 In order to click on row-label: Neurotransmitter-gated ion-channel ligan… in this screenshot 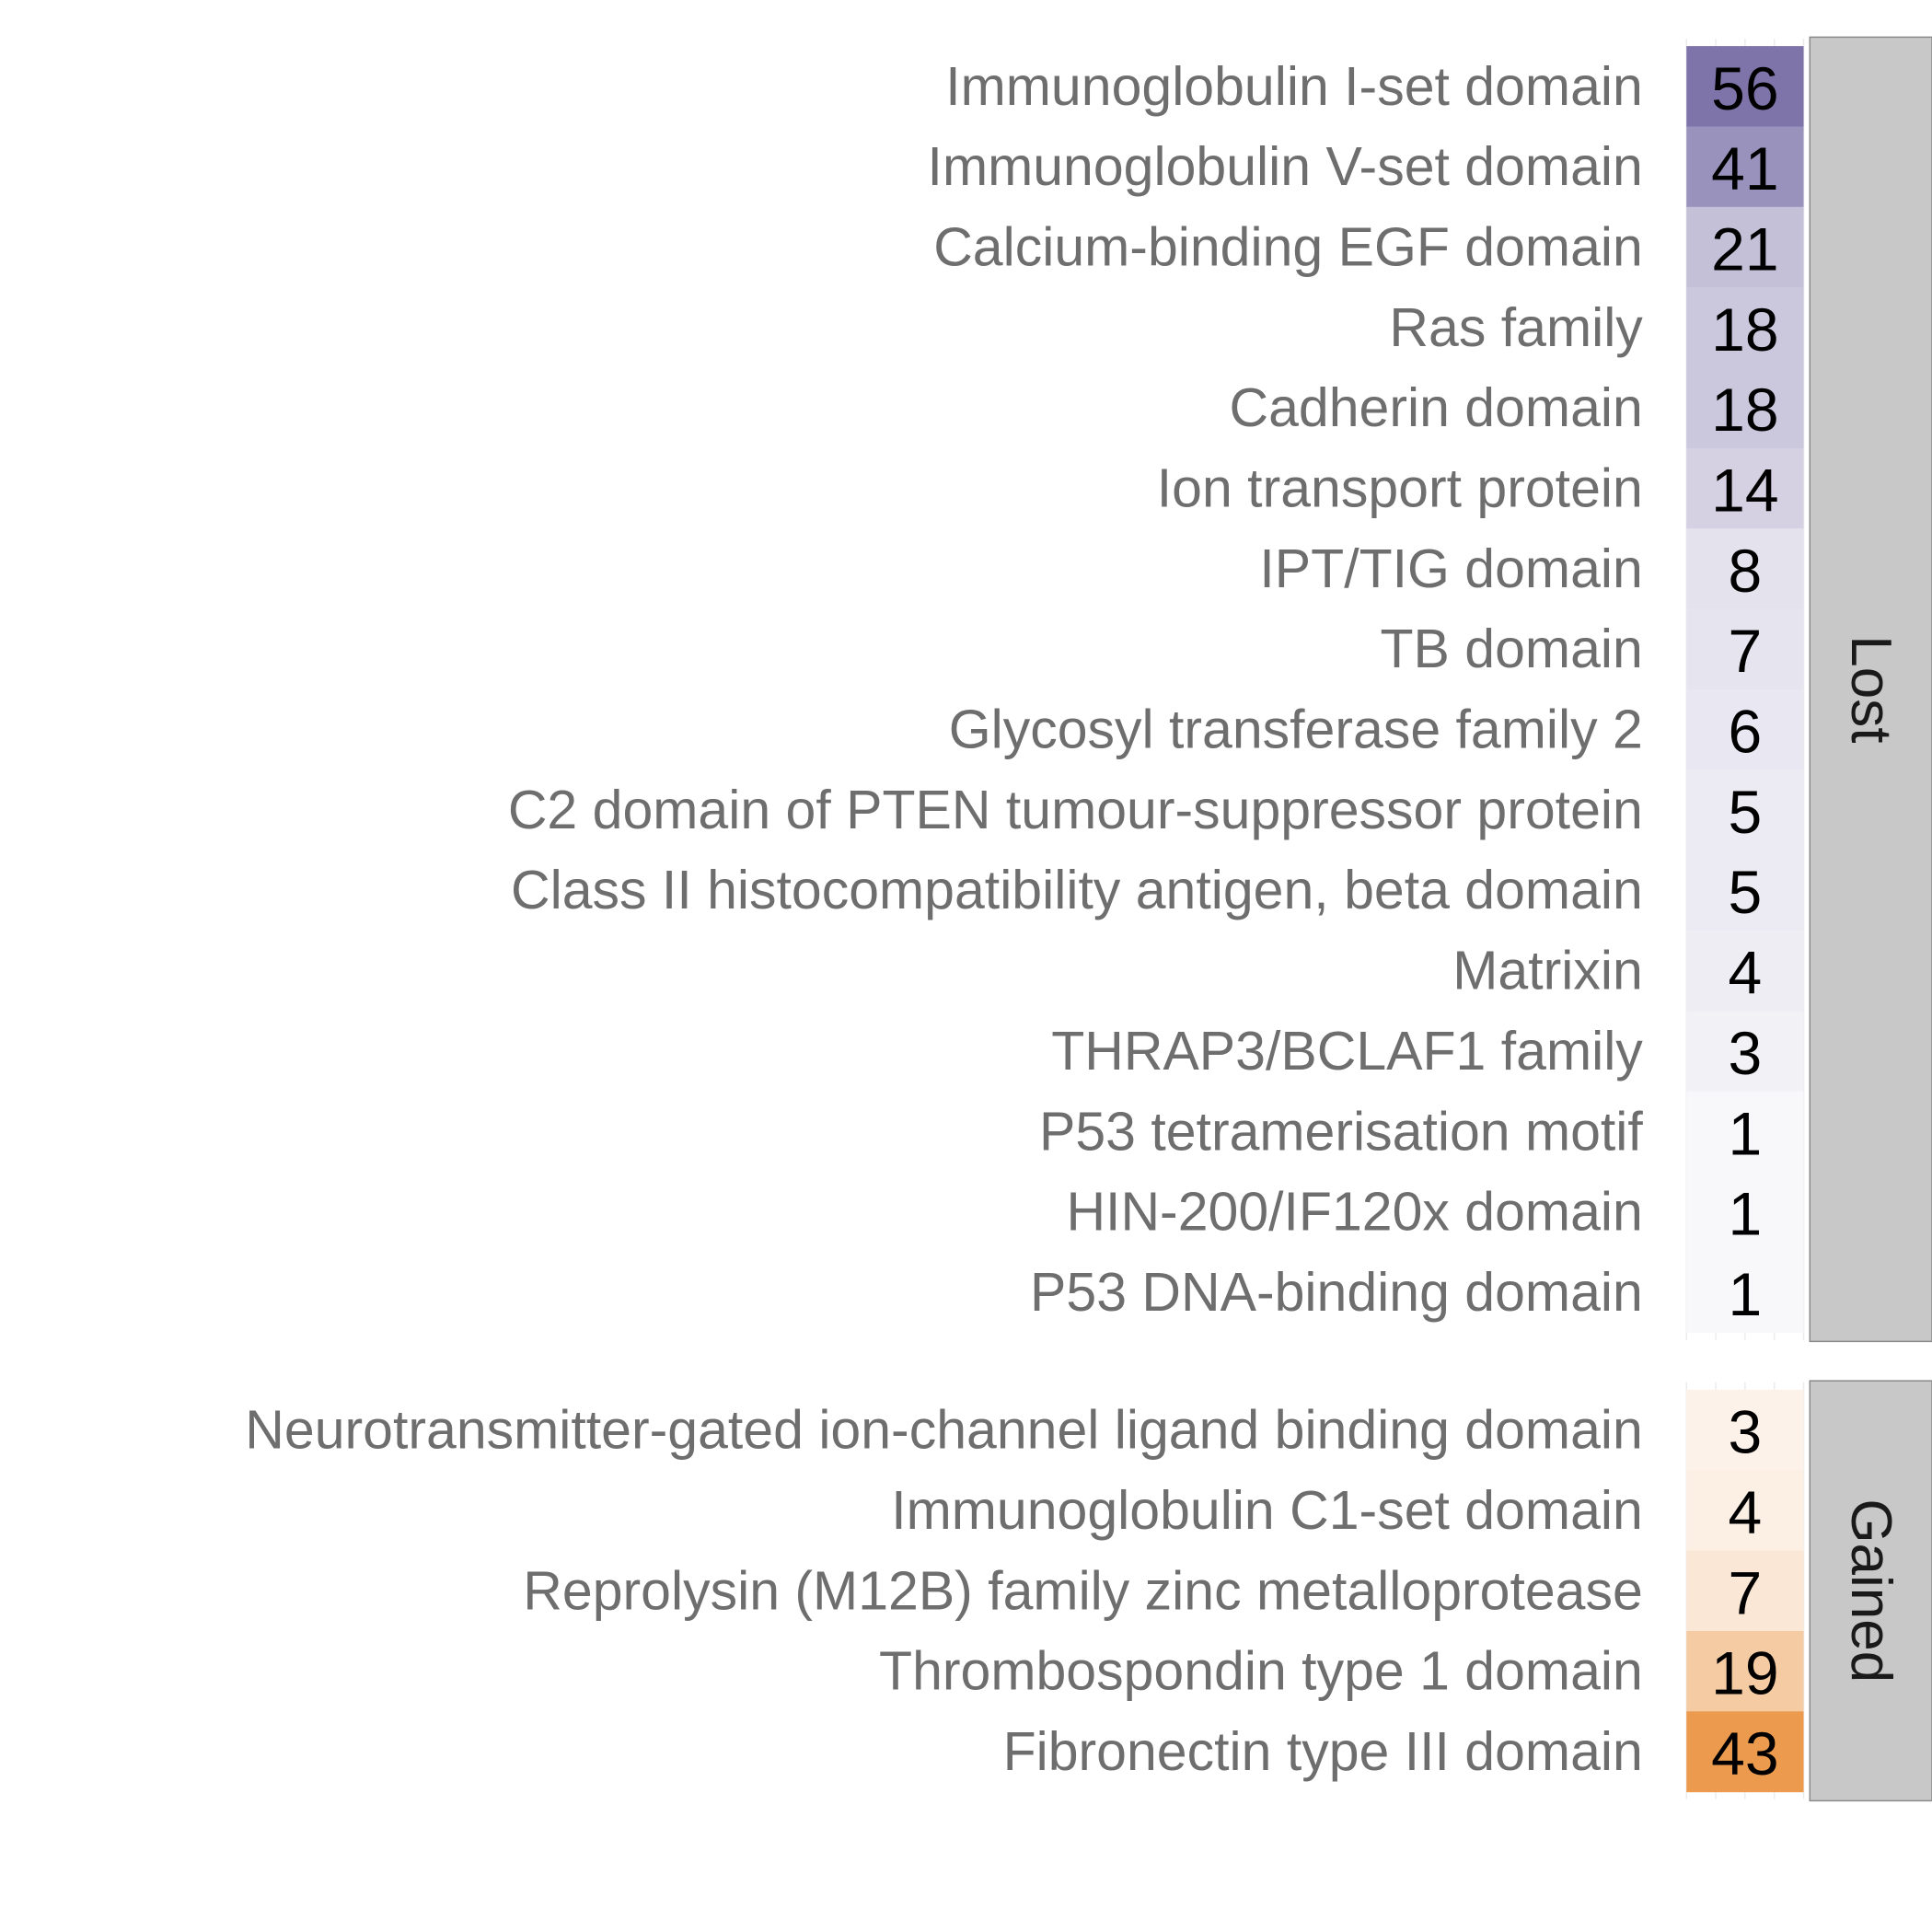, I will do `click(944, 1431)`.